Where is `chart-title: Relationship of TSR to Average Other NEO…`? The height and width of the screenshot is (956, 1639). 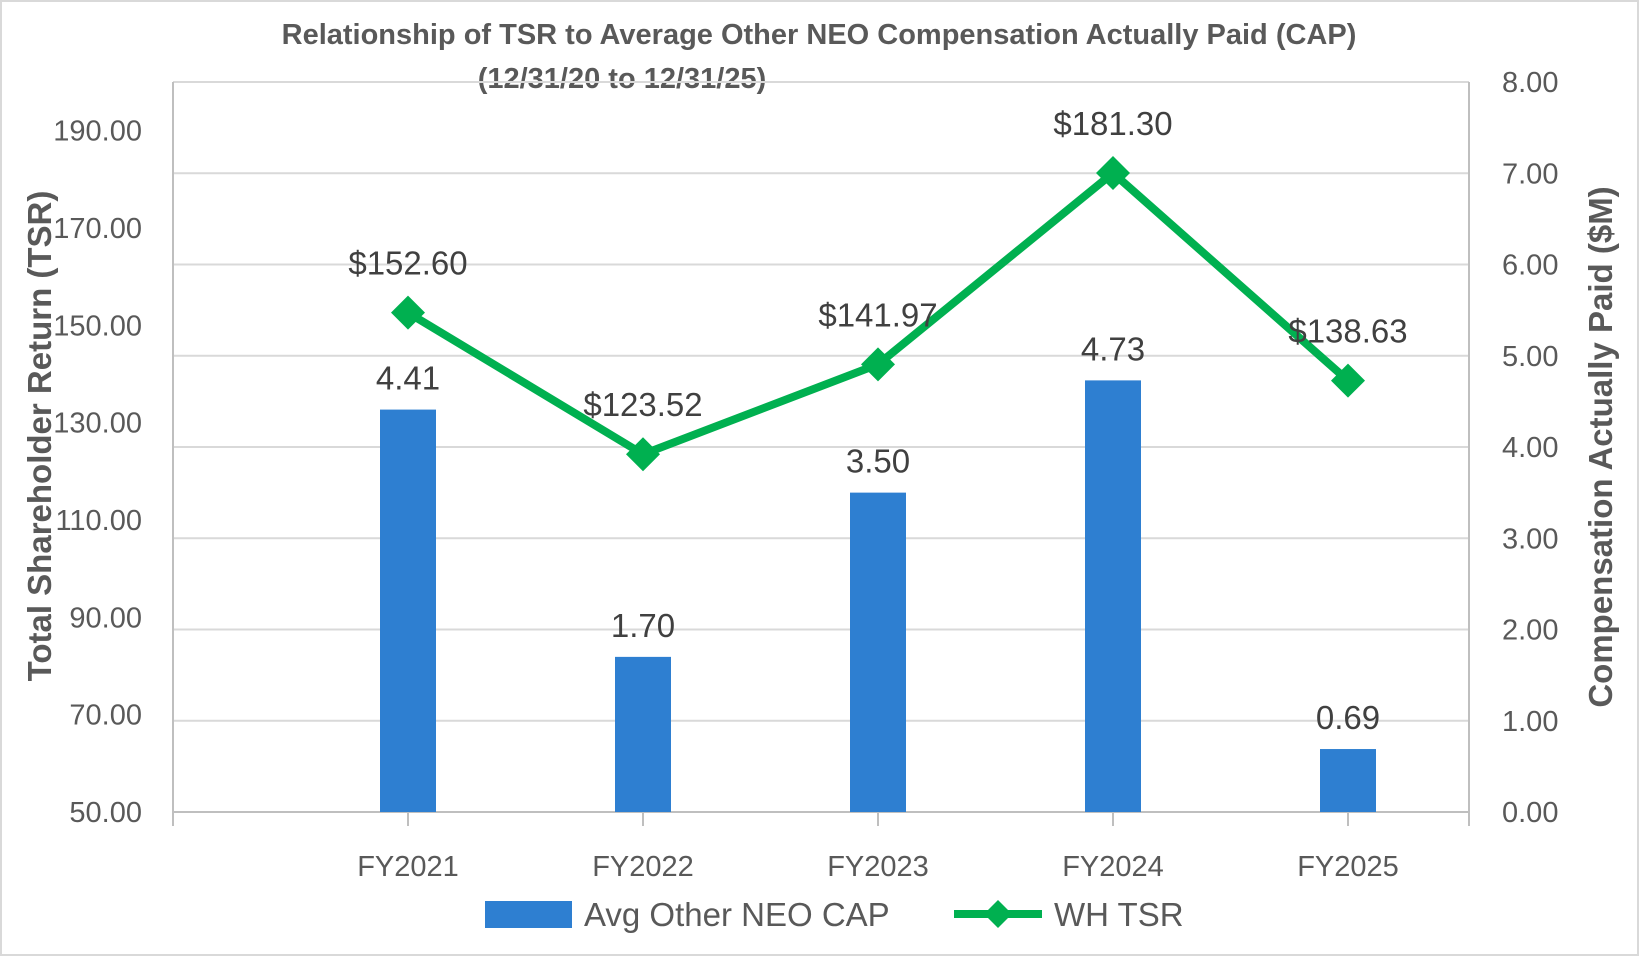
chart-title: Relationship of TSR to Average Other NEO… is located at coordinates (819, 35).